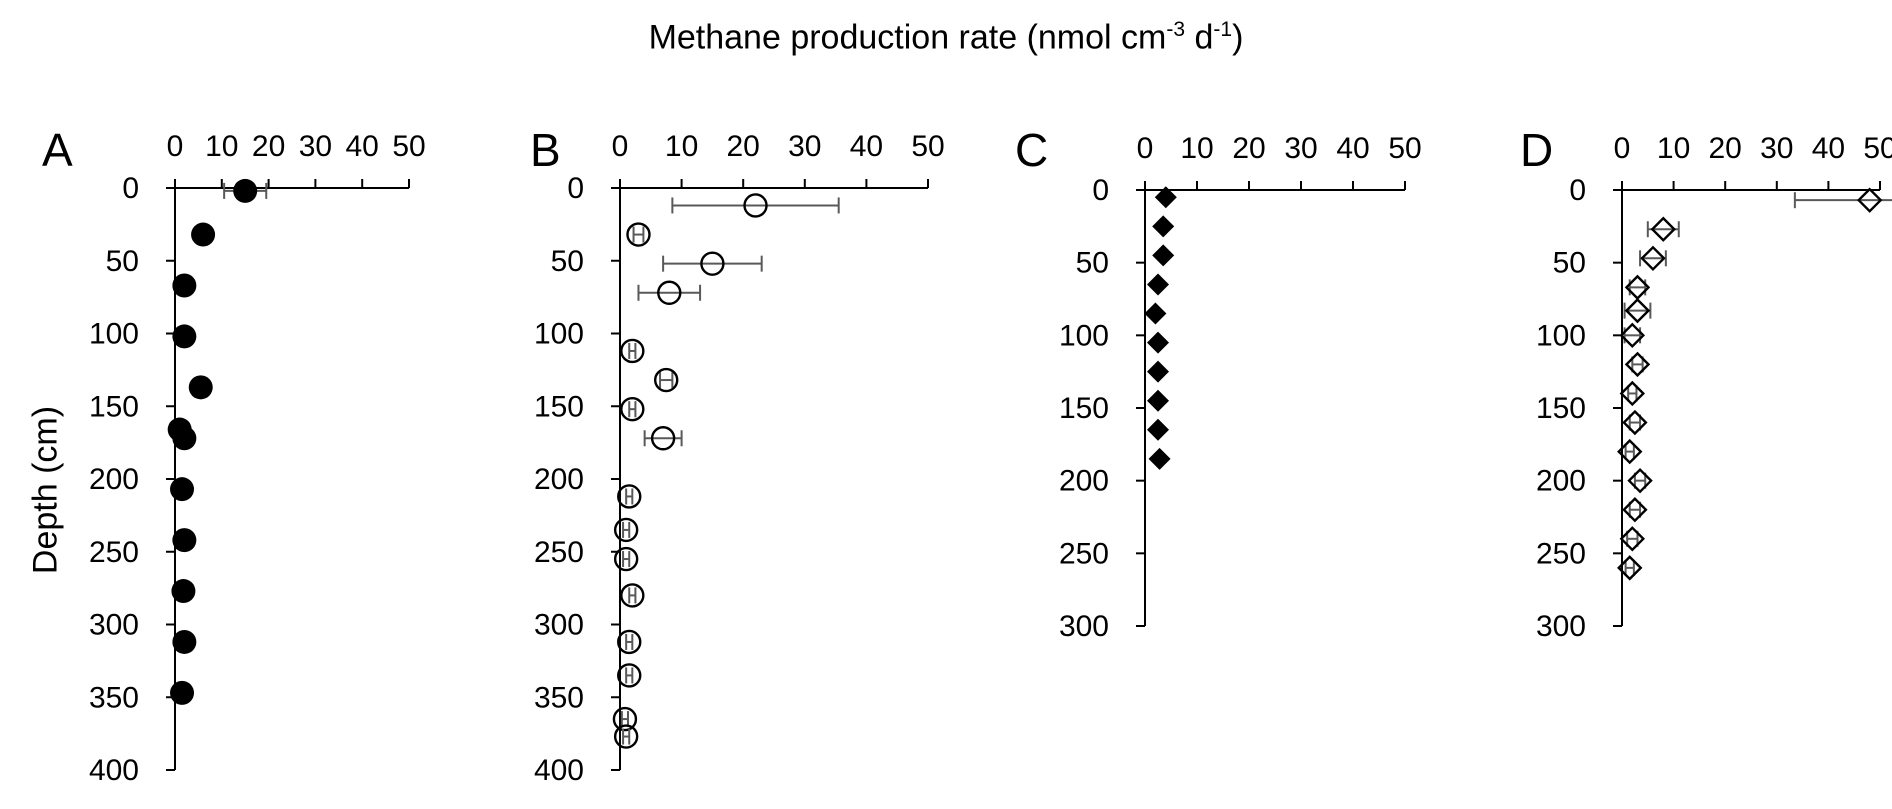 The image size is (1892, 809). I want to click on x-tick-label-b: 10, so click(681, 146).